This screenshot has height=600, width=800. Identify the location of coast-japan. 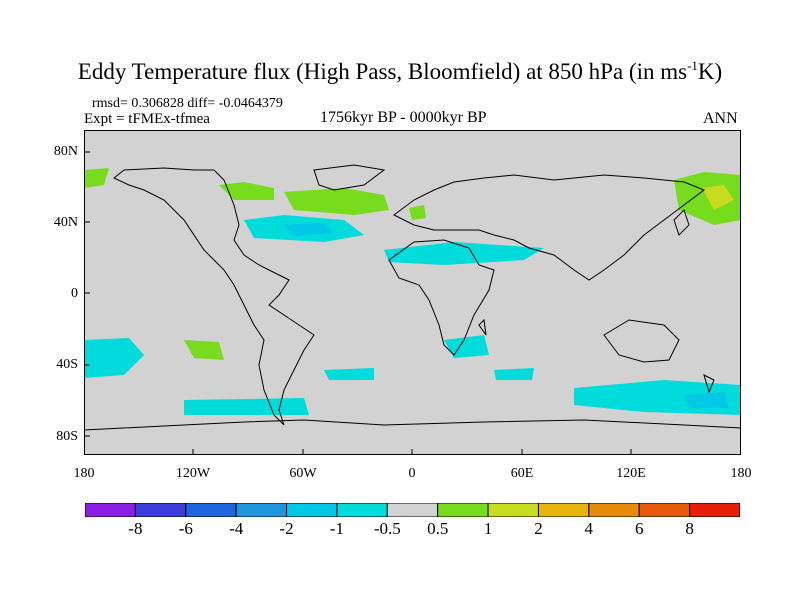
(681, 222).